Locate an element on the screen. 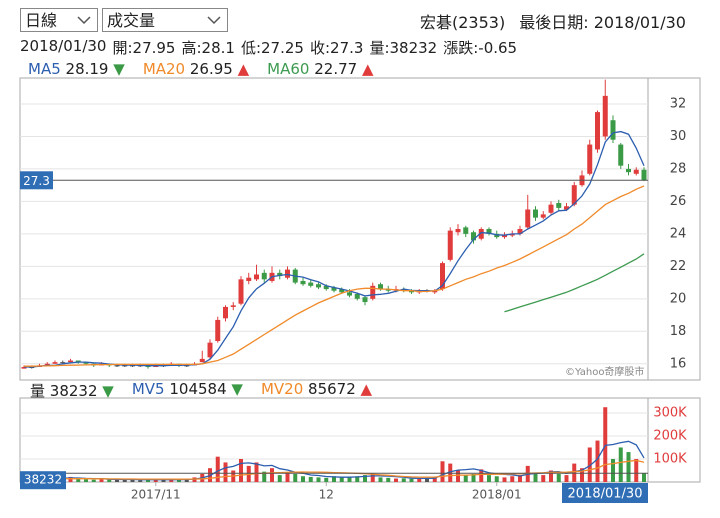  ma-legend-item: MA60 22.77 ▲ is located at coordinates (320, 69).